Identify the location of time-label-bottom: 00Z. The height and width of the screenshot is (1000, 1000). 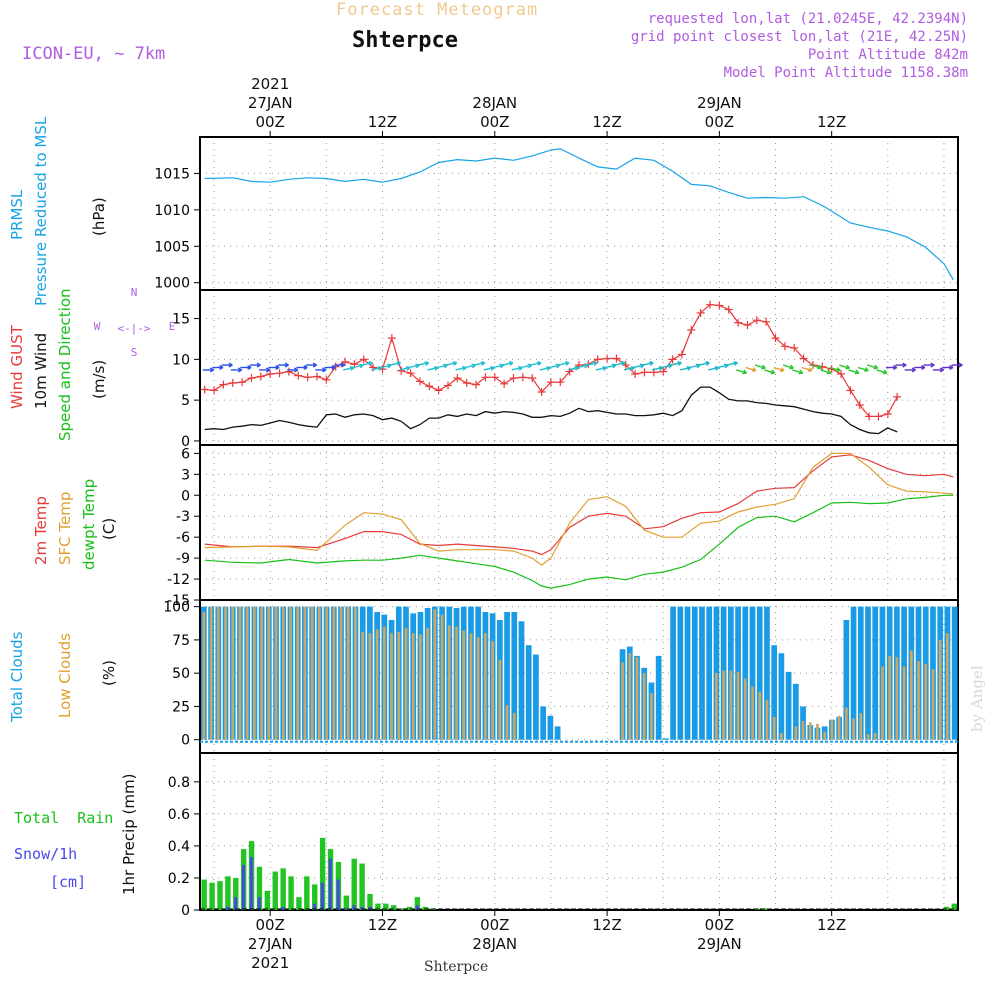
(719, 925).